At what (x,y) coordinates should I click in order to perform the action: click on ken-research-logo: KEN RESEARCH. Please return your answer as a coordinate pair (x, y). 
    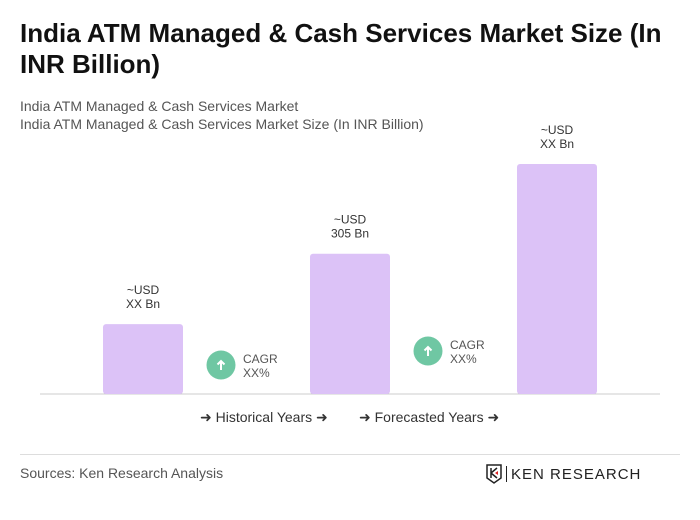
    Looking at the image, I should click on (563, 474).